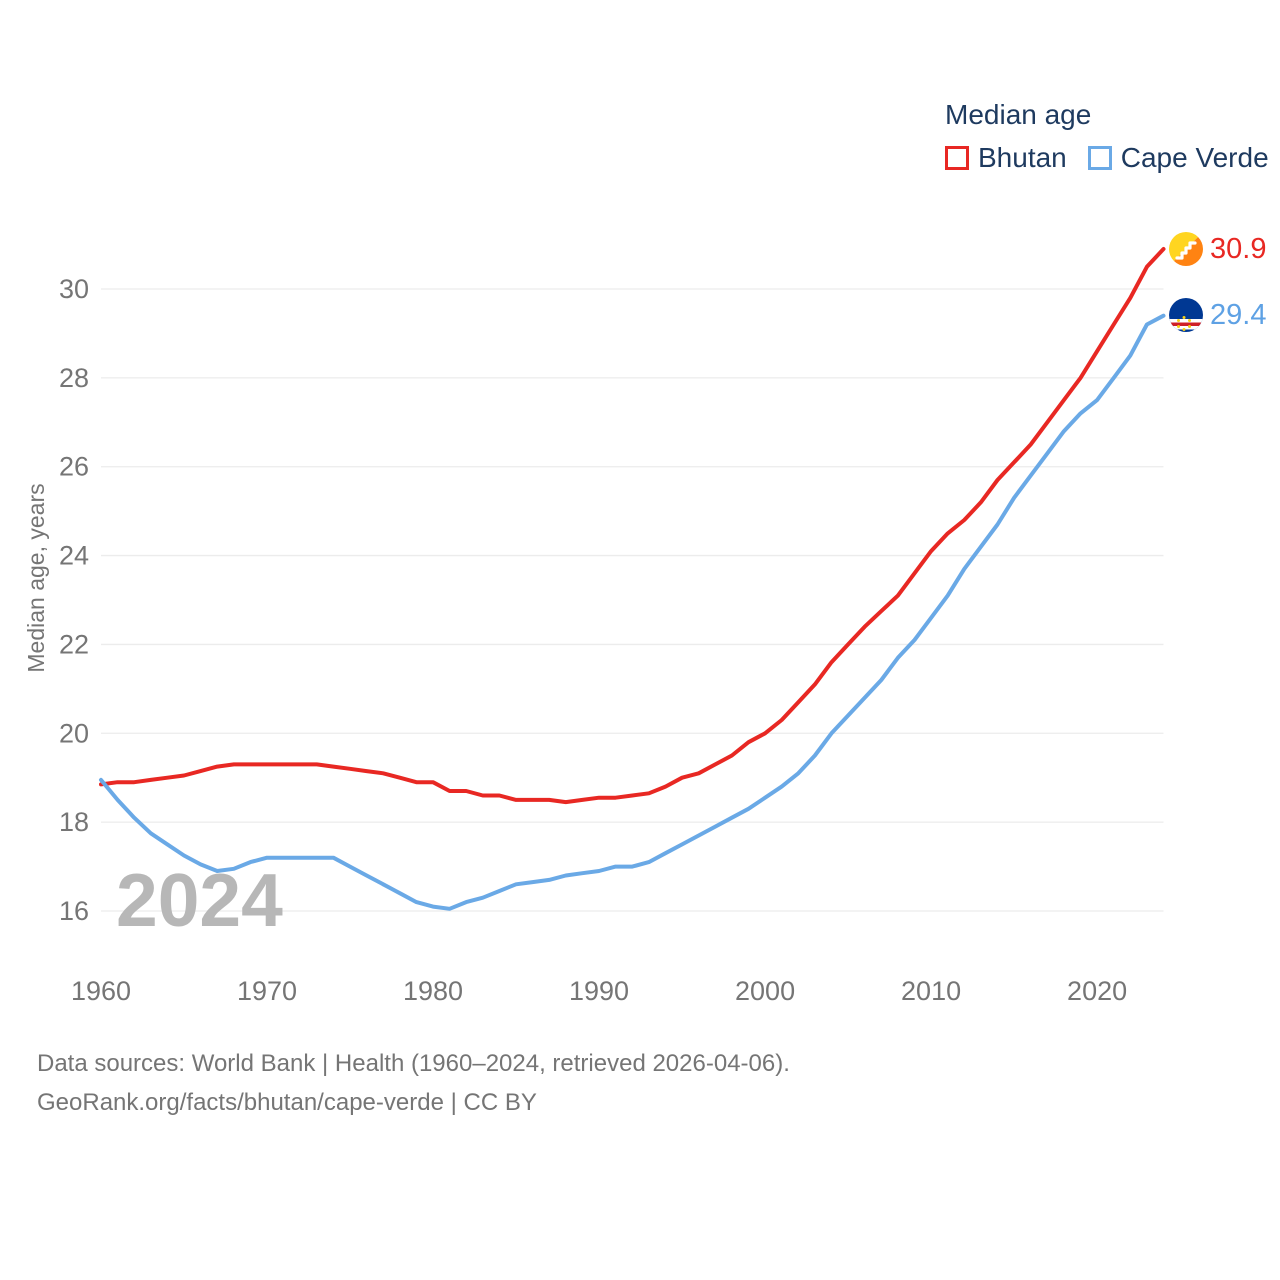 This screenshot has height=1280, width=1280. I want to click on y-tick-label: 26, so click(74, 467).